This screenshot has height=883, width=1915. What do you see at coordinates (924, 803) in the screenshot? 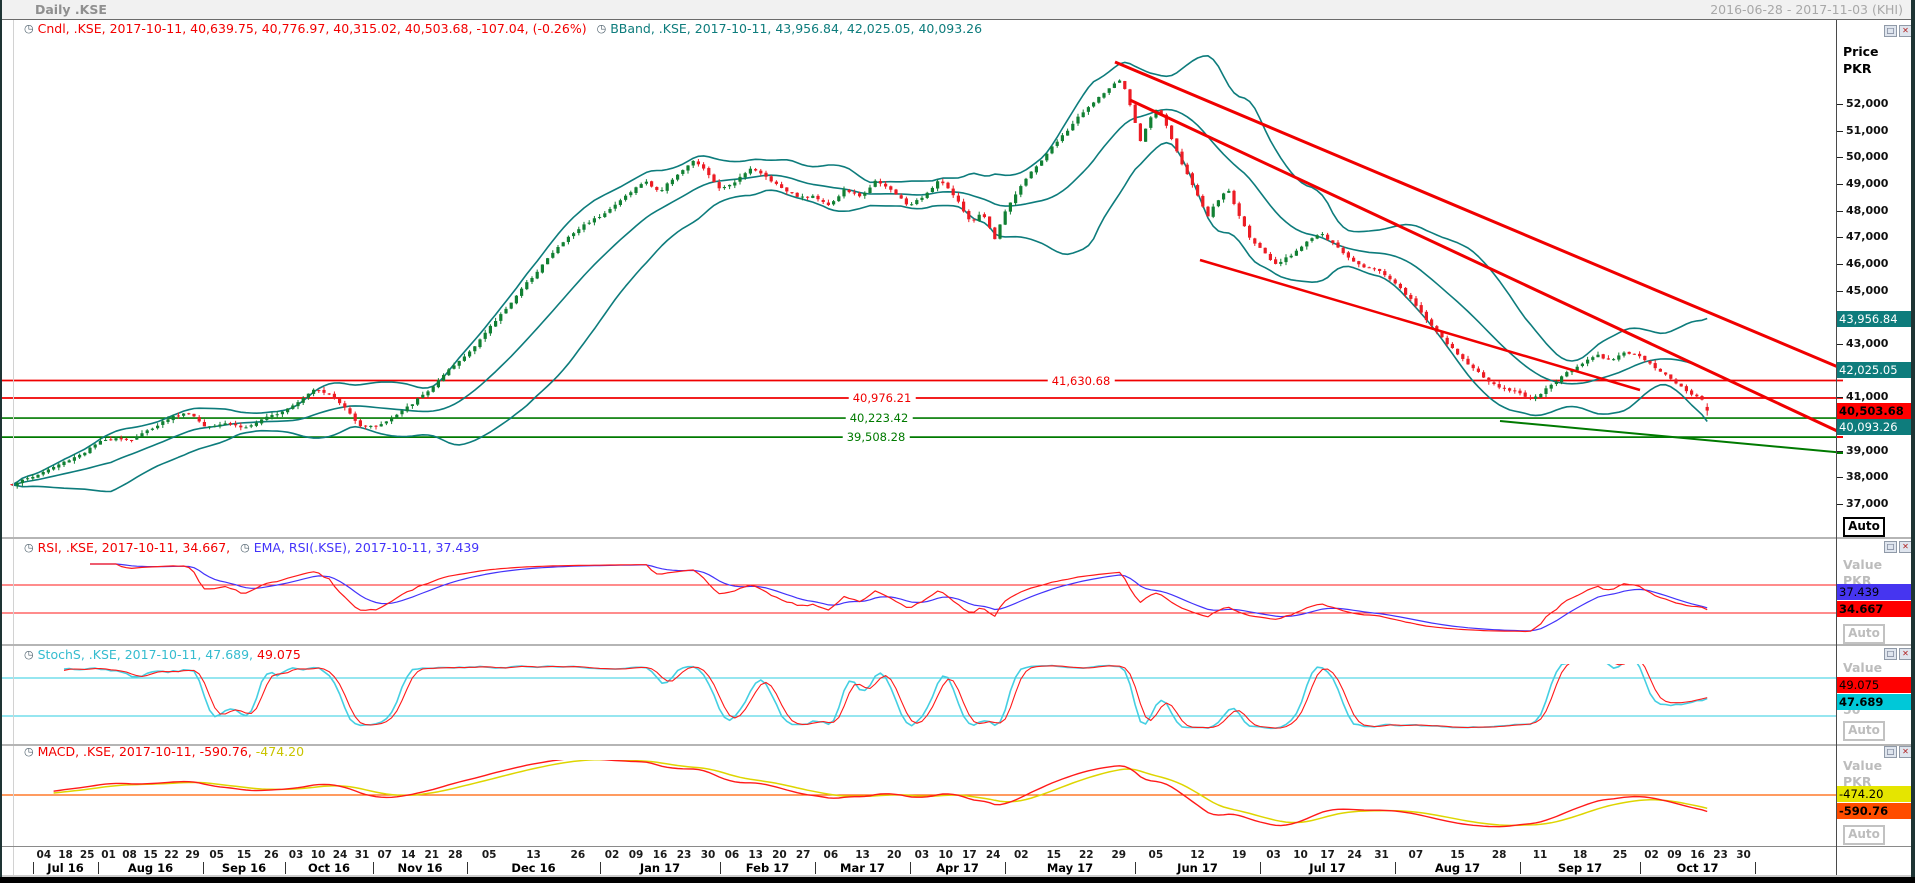
I see `macd-plot-area` at bounding box center [924, 803].